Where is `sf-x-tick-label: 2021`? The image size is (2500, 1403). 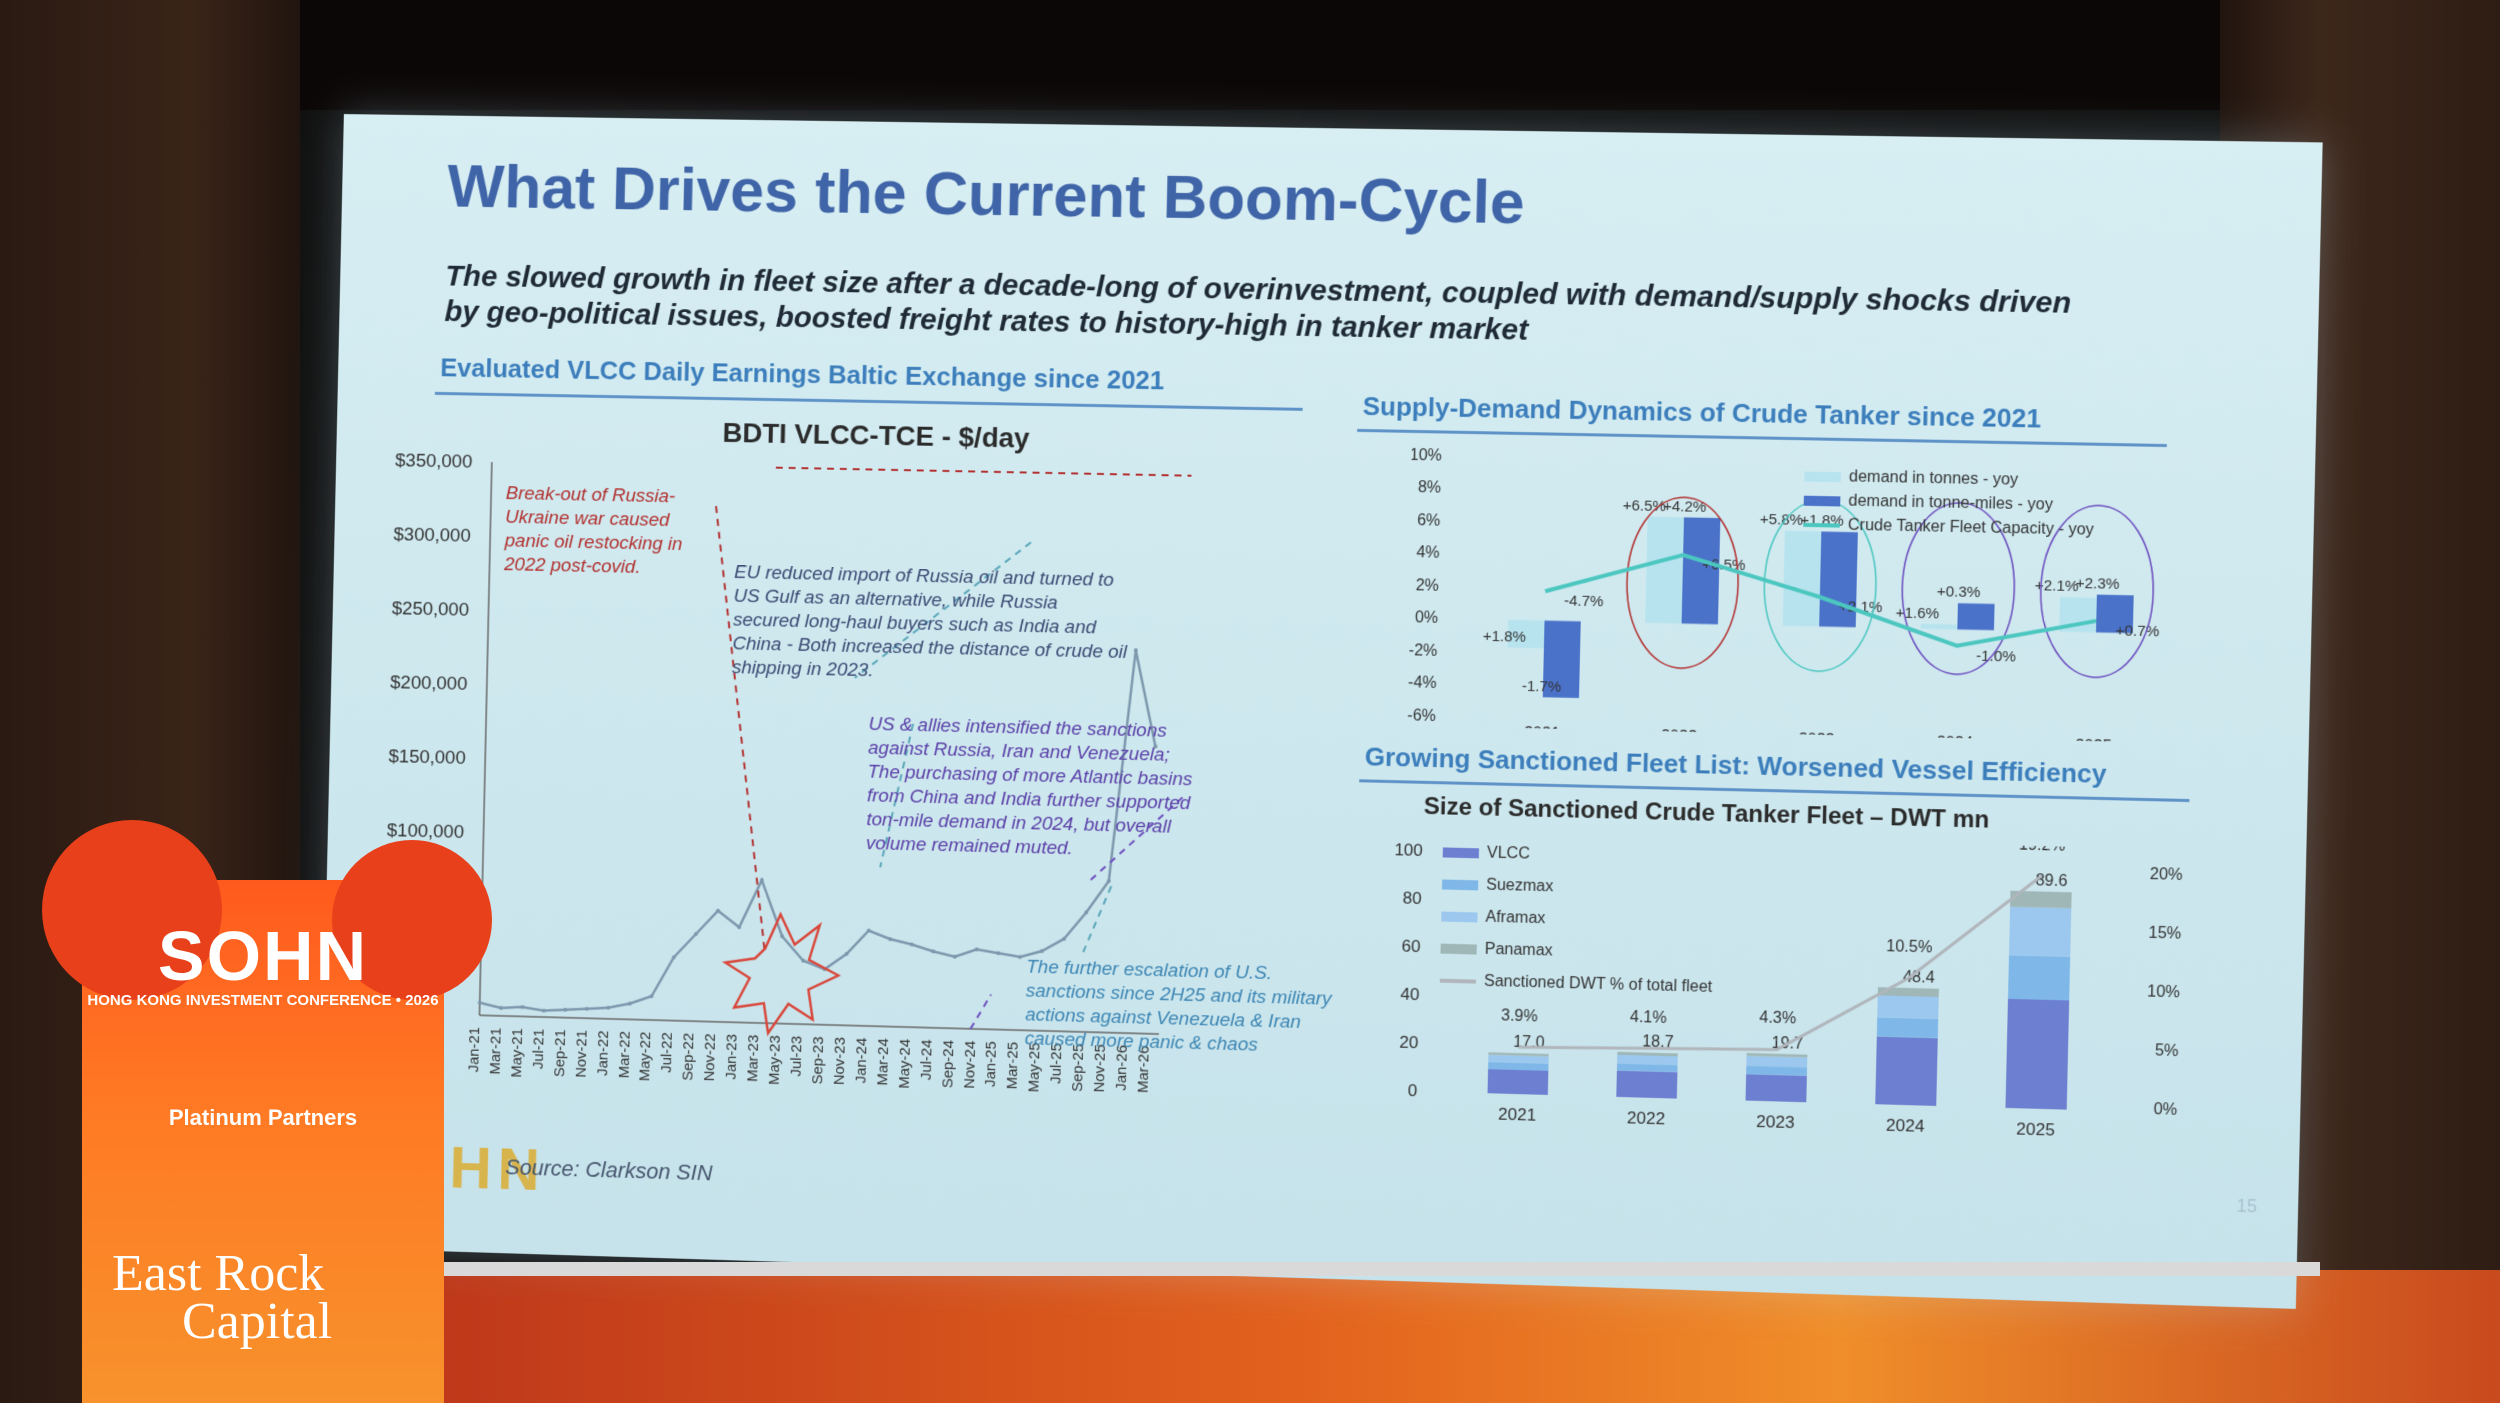
sf-x-tick-label: 2021 is located at coordinates (1517, 1114).